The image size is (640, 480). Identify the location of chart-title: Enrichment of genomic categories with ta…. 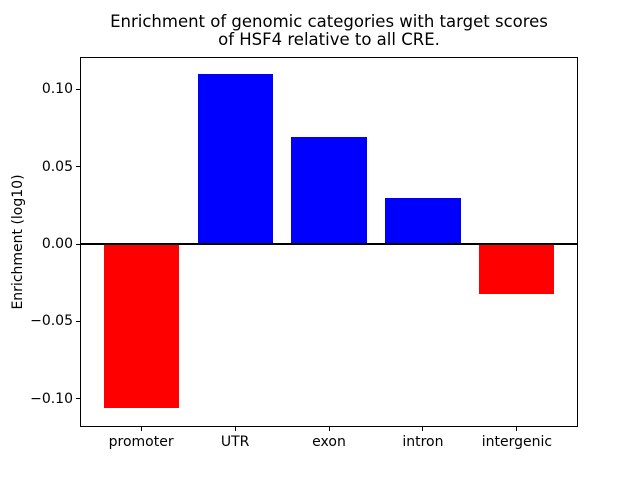
(329, 31).